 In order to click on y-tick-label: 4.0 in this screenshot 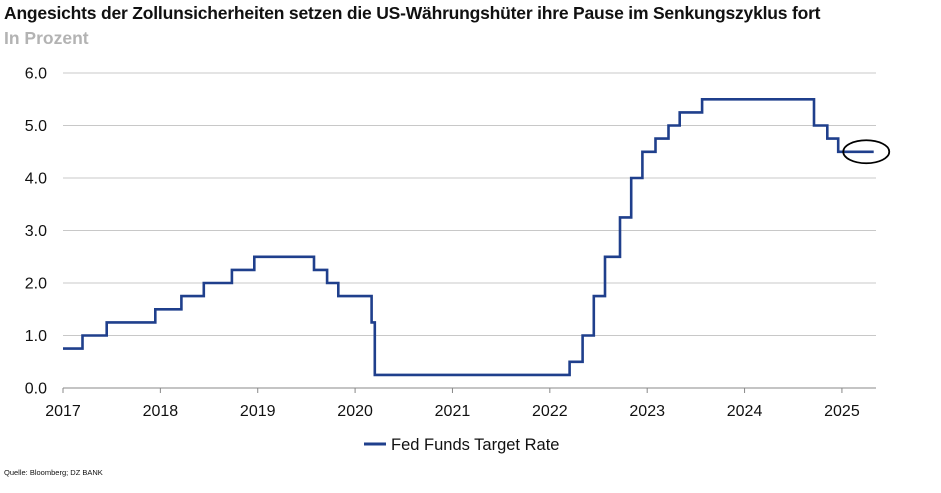, I will do `click(36, 179)`.